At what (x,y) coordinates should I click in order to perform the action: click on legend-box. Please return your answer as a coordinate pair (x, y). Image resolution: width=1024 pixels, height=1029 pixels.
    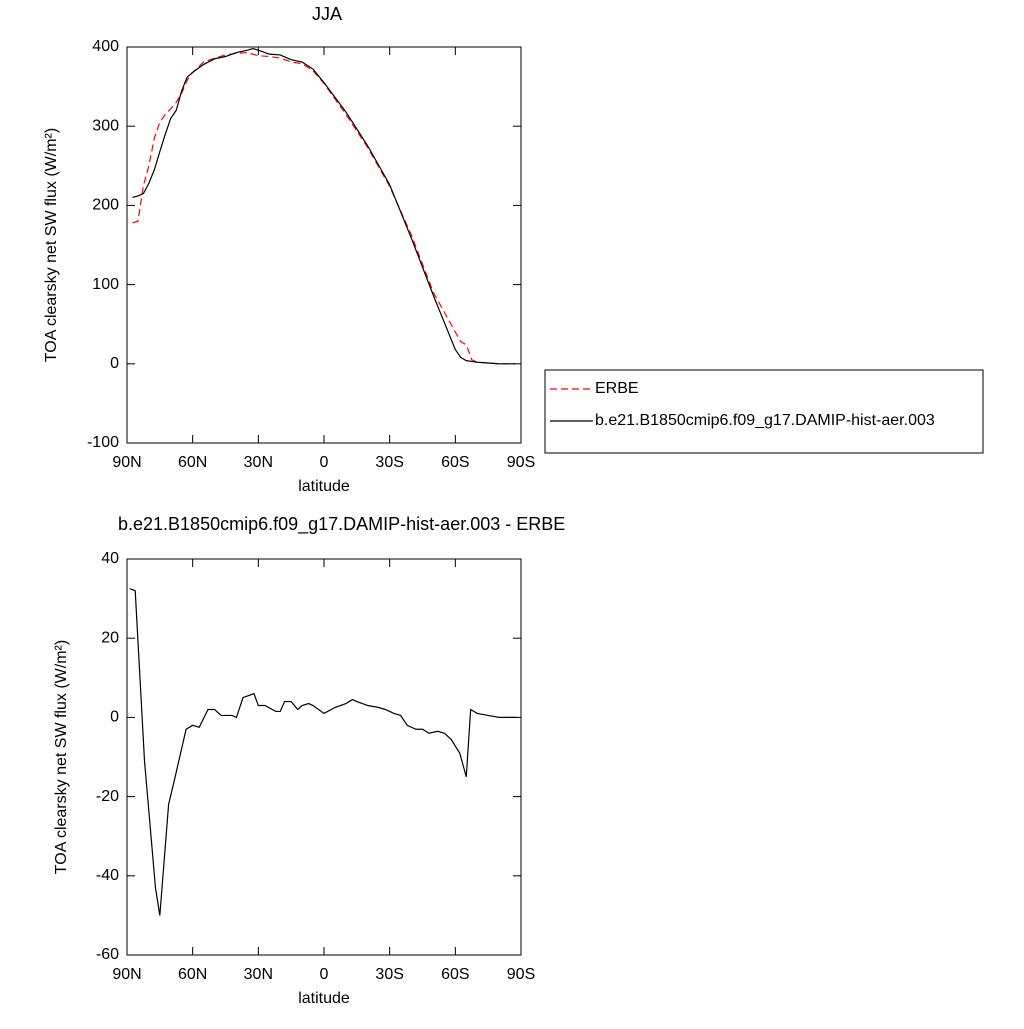
    Looking at the image, I should click on (764, 411).